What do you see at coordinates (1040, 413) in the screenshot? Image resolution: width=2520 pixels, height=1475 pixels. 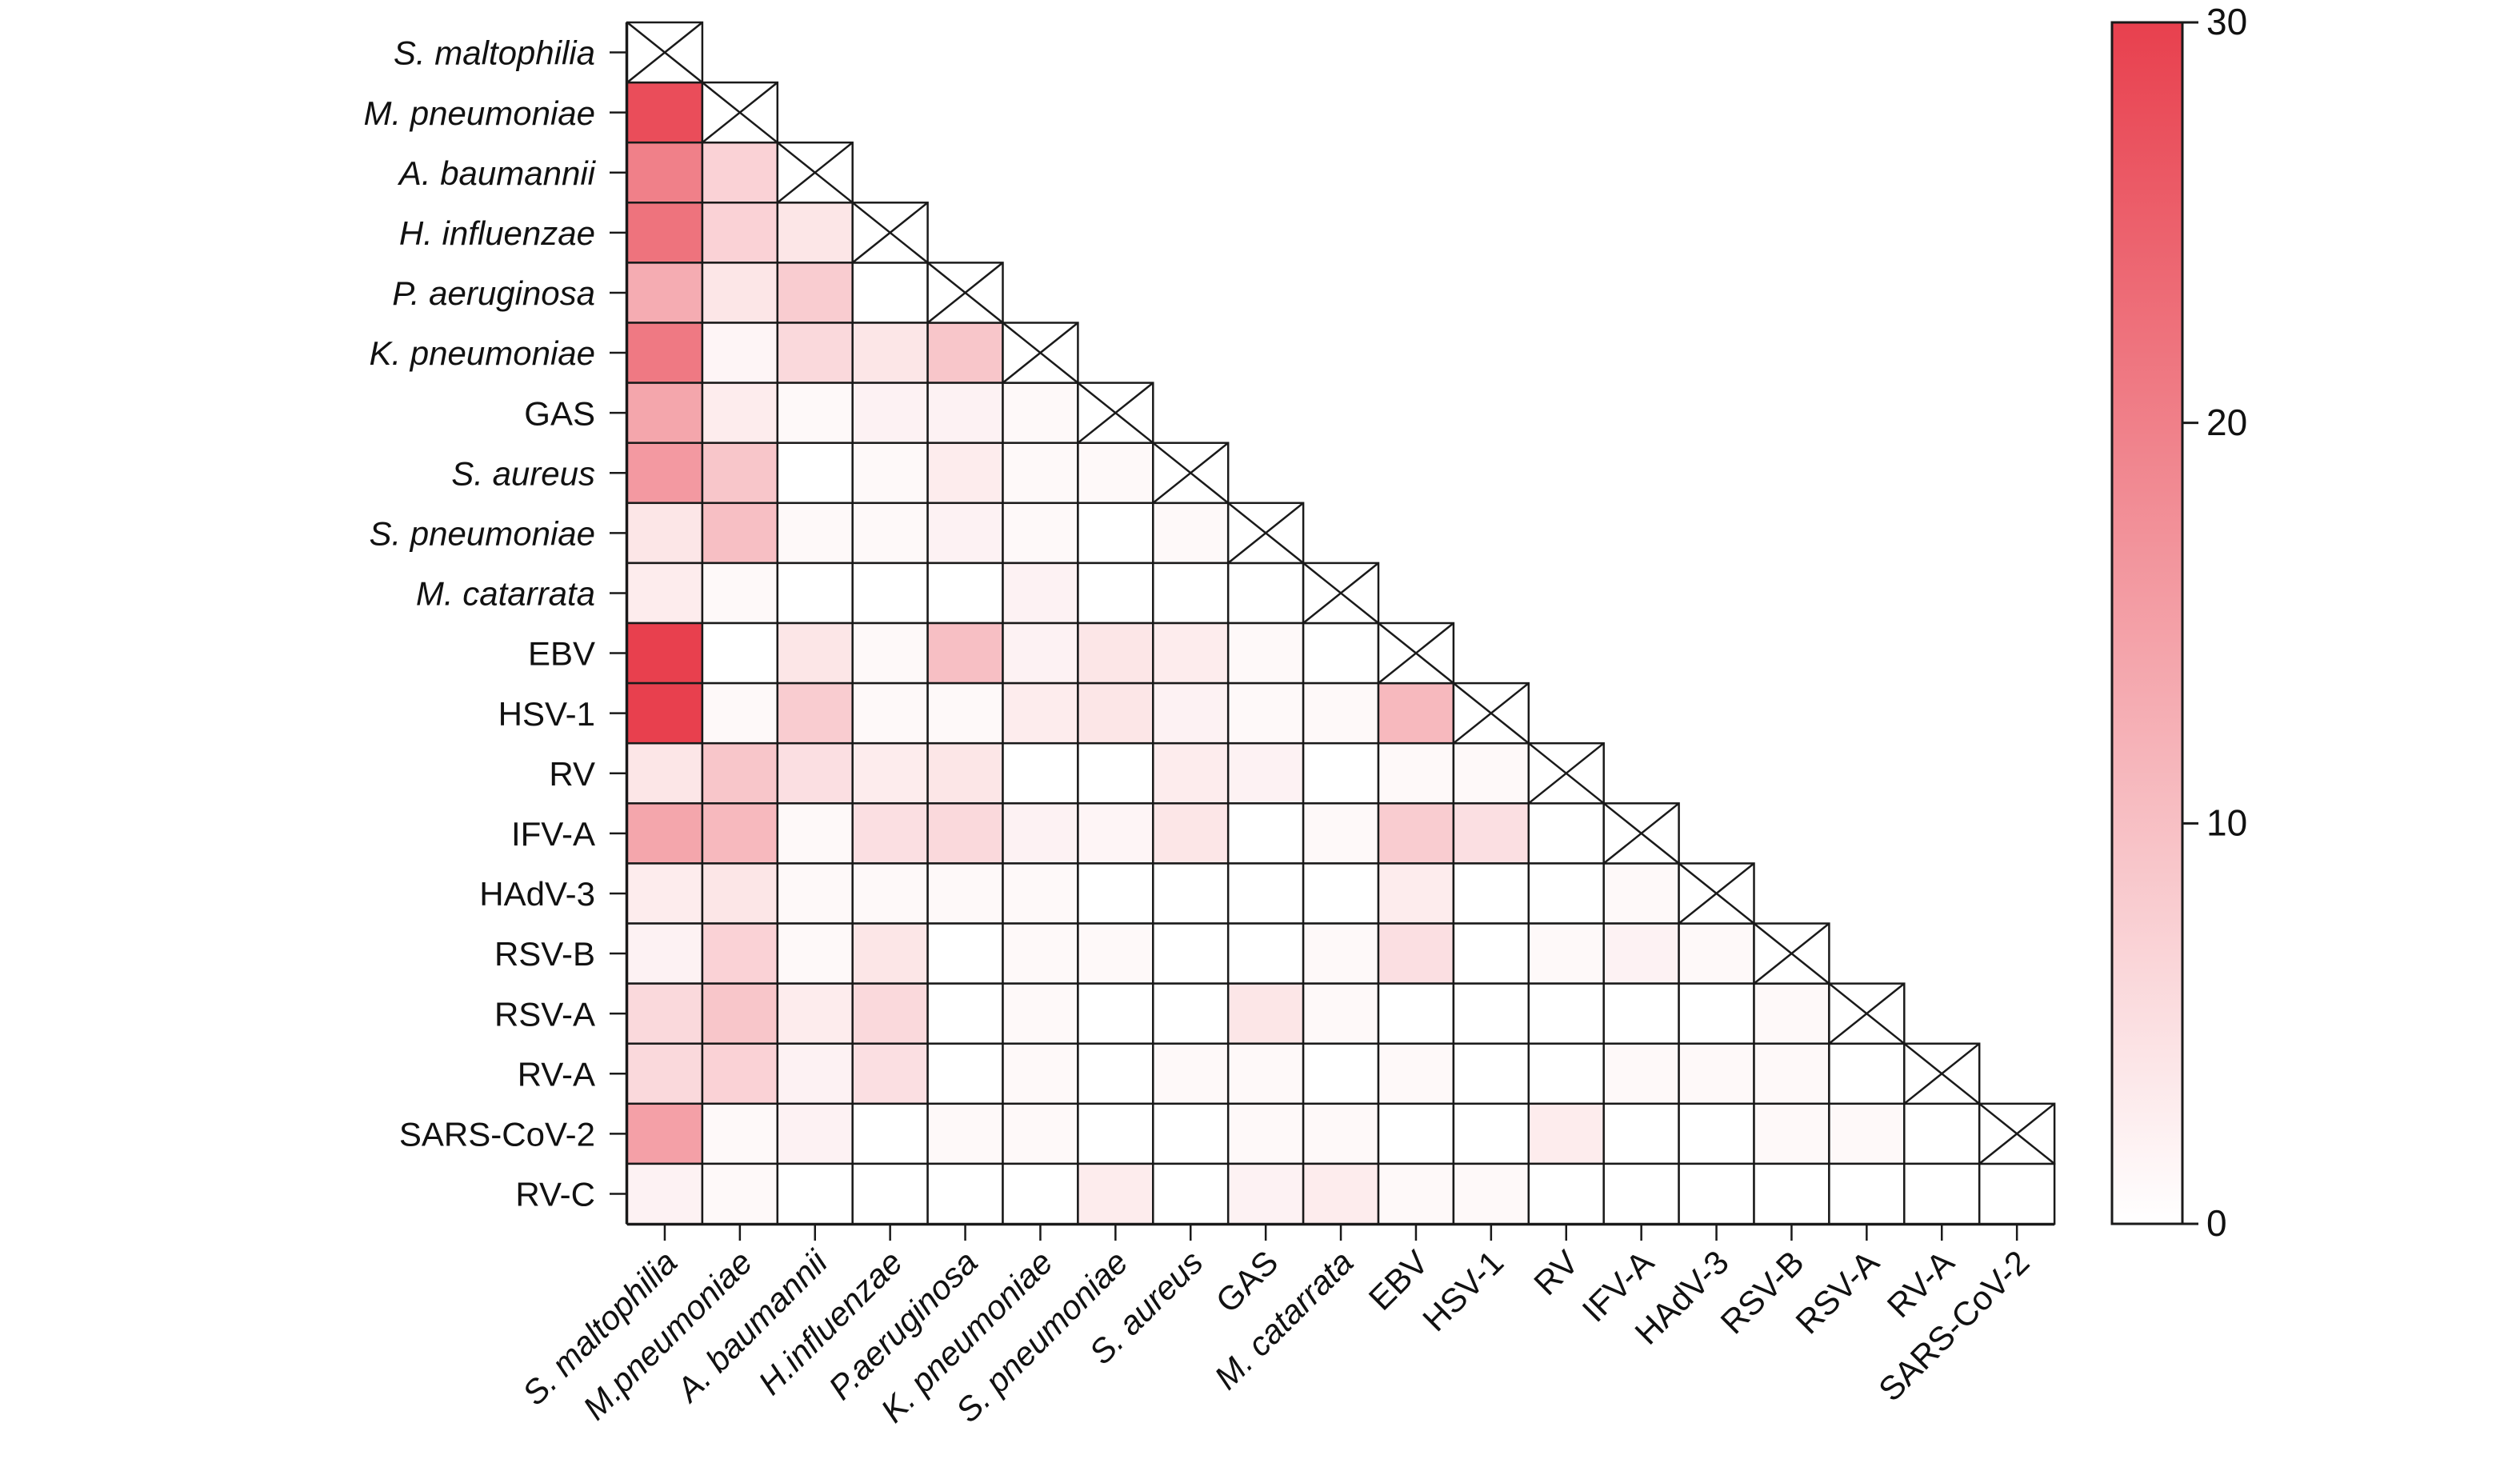 I see `cell-gas-x-k-pneumoniae` at bounding box center [1040, 413].